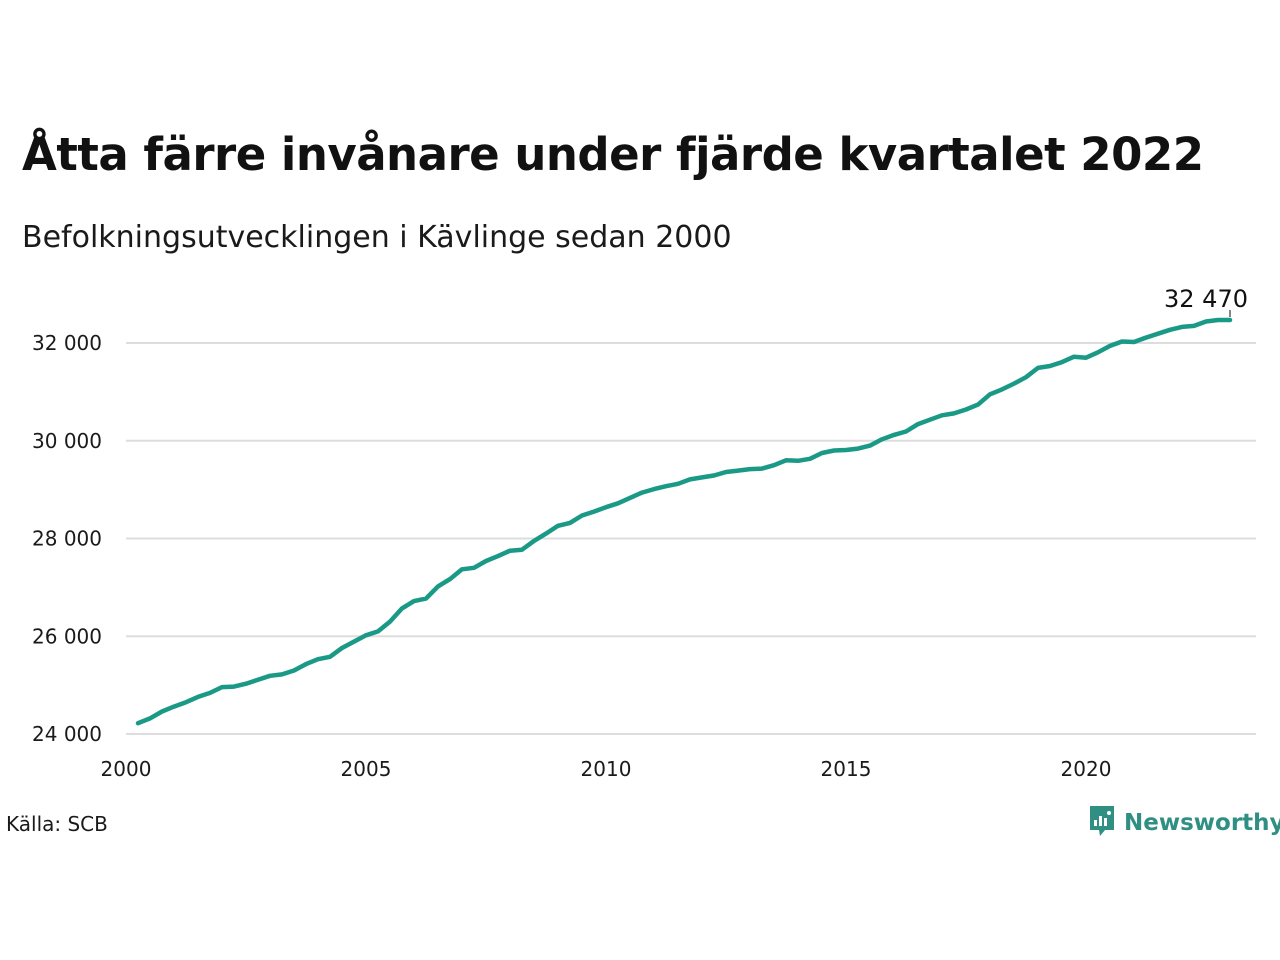 Image resolution: width=1280 pixels, height=960 pixels. Describe the element at coordinates (1206, 299) in the screenshot. I see `end-value-label: 32 470` at that location.